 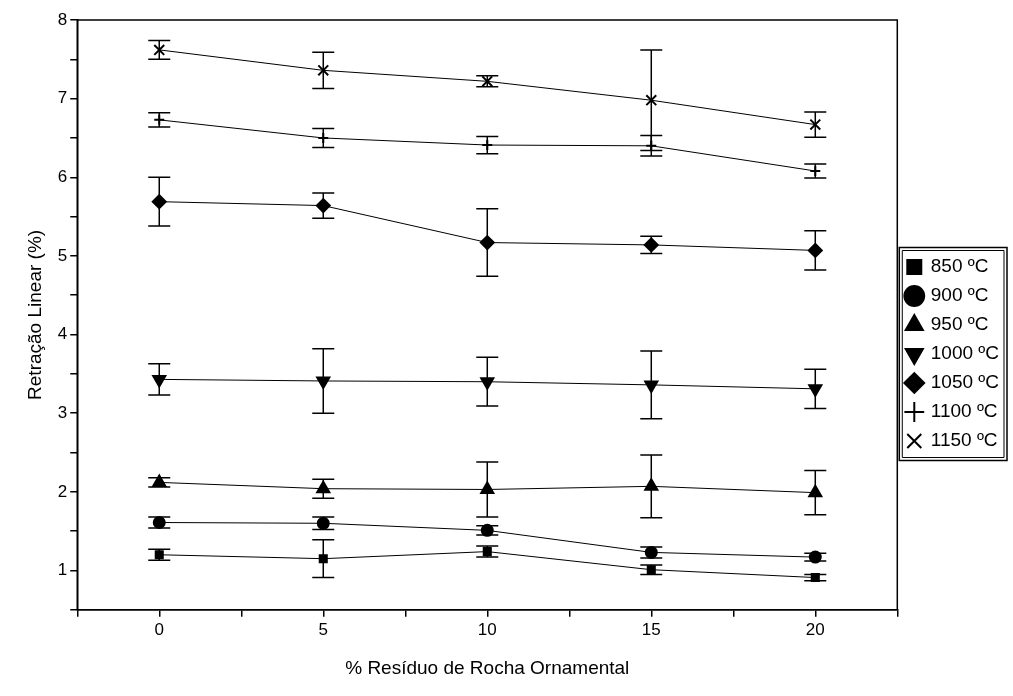 What do you see at coordinates (62, 334) in the screenshot?
I see `y-tick-label: 4` at bounding box center [62, 334].